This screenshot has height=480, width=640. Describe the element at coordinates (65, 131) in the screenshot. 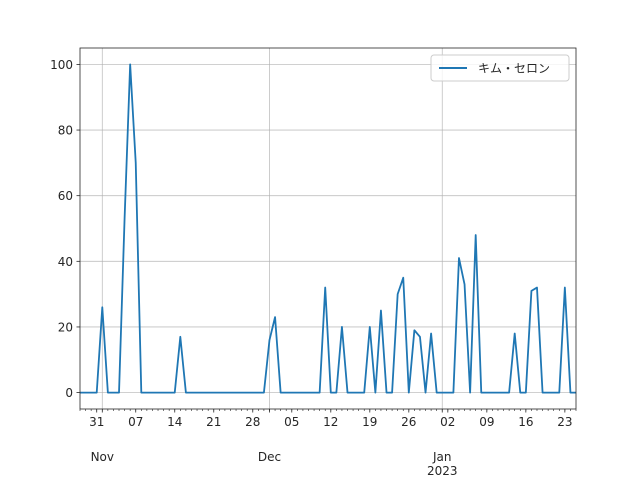

I see `y-tick-label: 80` at that location.